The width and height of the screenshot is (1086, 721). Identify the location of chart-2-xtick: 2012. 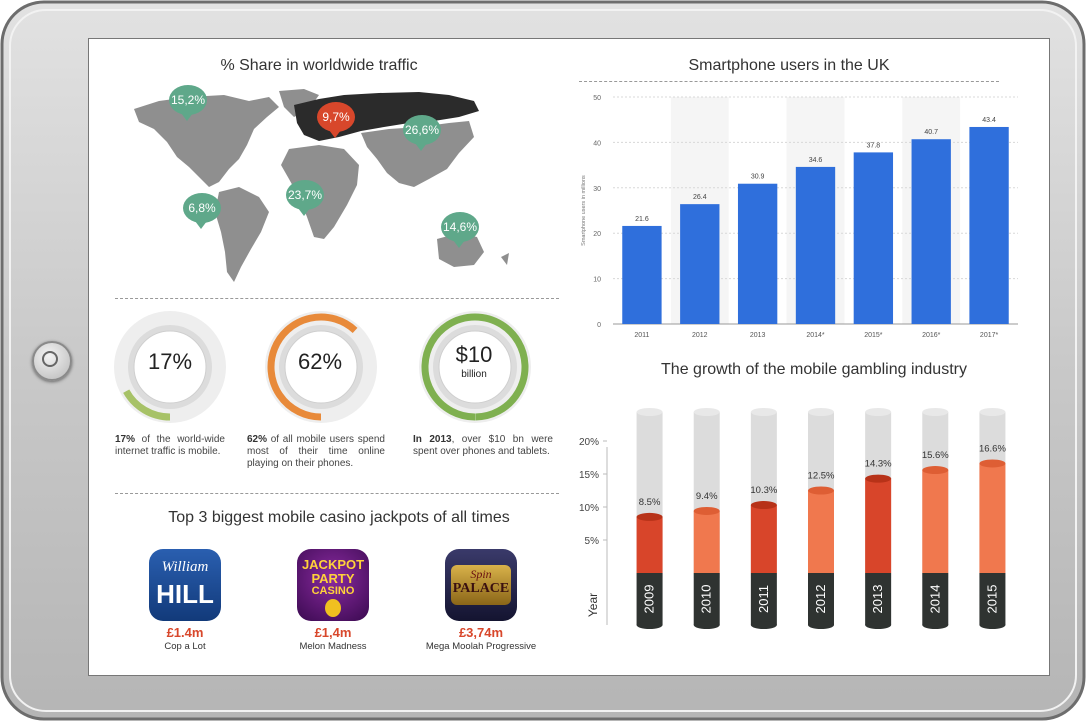
(820, 599).